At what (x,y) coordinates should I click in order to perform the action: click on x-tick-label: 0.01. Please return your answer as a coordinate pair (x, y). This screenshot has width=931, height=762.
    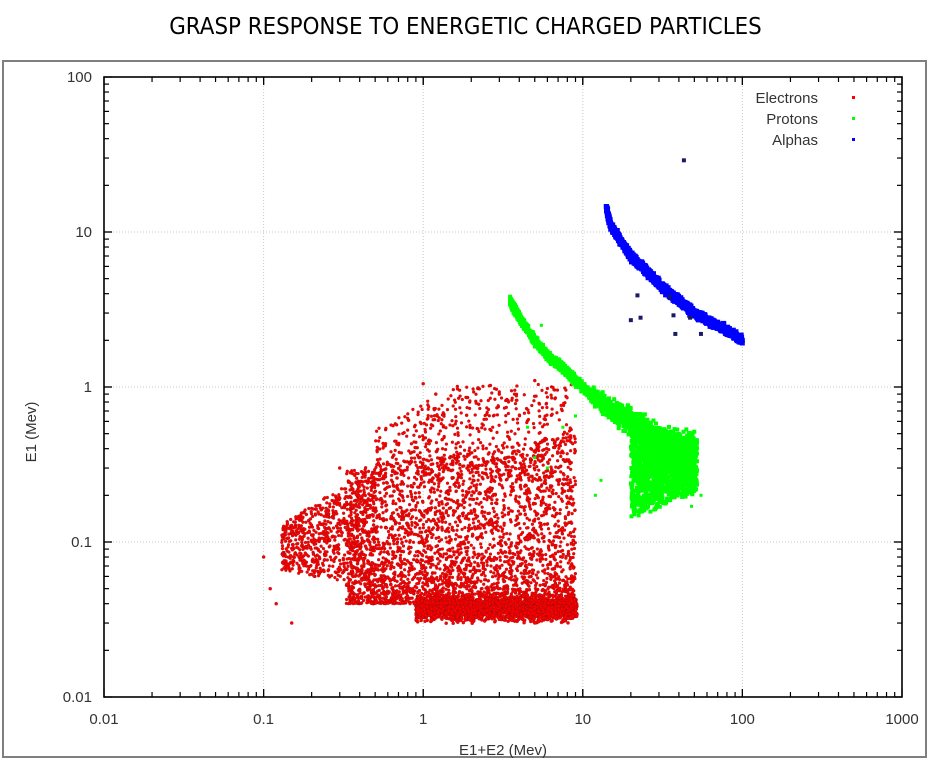
    Looking at the image, I should click on (103, 719).